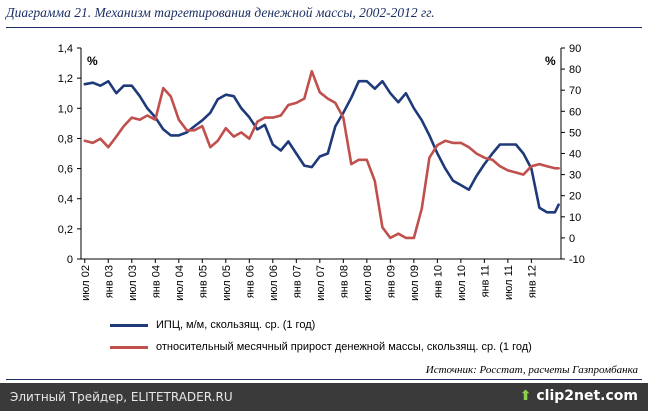  I want to click on x-tick-label: июл 02, so click(86, 283).